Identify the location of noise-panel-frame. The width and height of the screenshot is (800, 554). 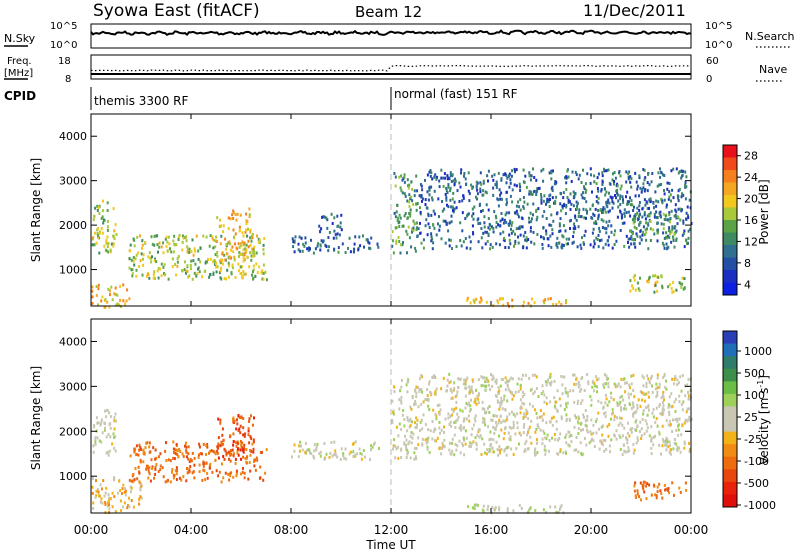
(391, 36).